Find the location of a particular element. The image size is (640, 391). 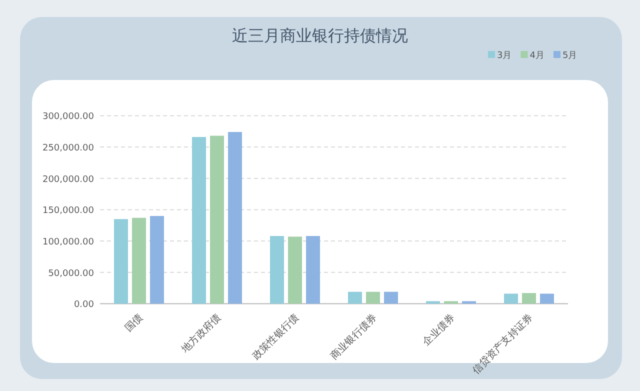

x-tick-label: 政策性银行债 is located at coordinates (276, 336).